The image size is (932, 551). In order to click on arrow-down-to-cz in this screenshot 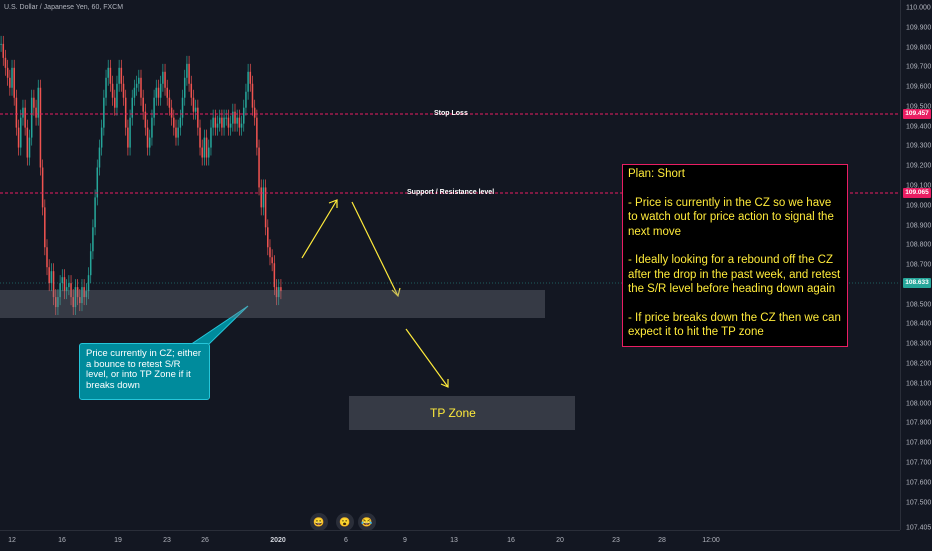, I will do `click(376, 249)`.